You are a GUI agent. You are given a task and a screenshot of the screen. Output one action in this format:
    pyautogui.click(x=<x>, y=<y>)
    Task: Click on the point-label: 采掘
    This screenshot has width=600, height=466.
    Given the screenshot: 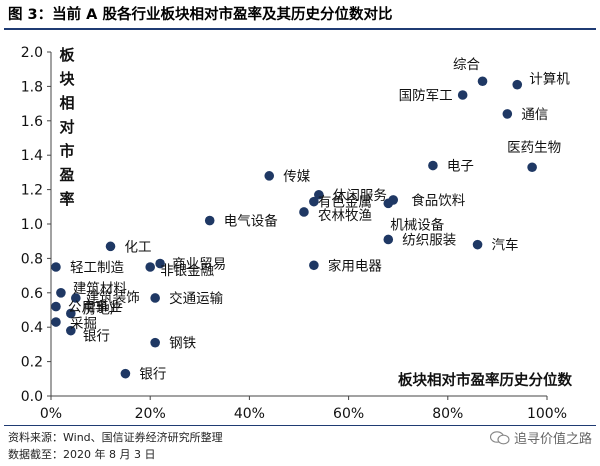 What is the action you would take?
    pyautogui.click(x=83, y=324)
    